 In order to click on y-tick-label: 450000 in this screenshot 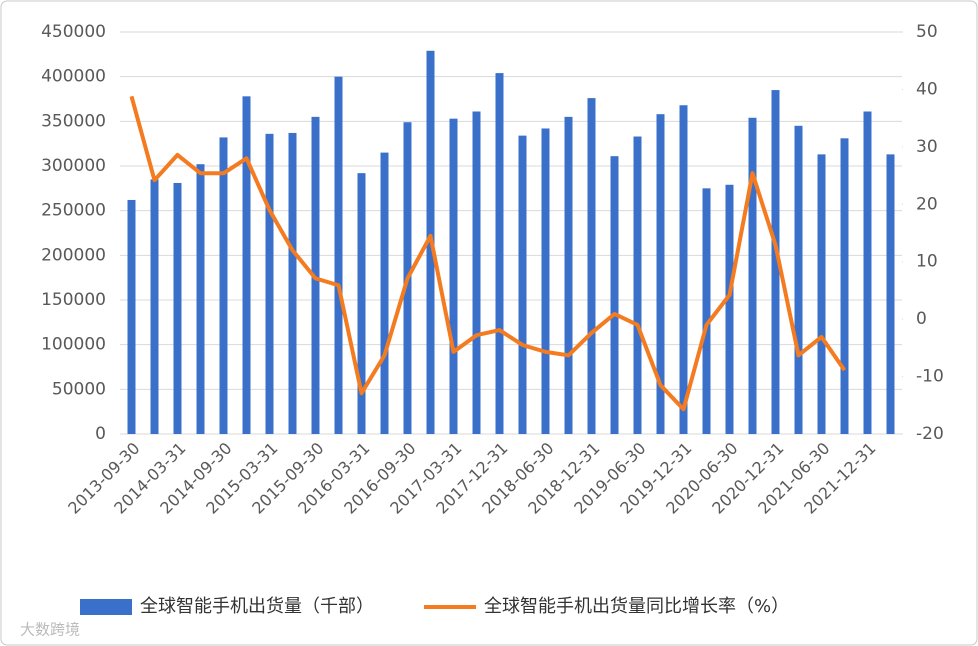, I will do `click(73, 32)`.